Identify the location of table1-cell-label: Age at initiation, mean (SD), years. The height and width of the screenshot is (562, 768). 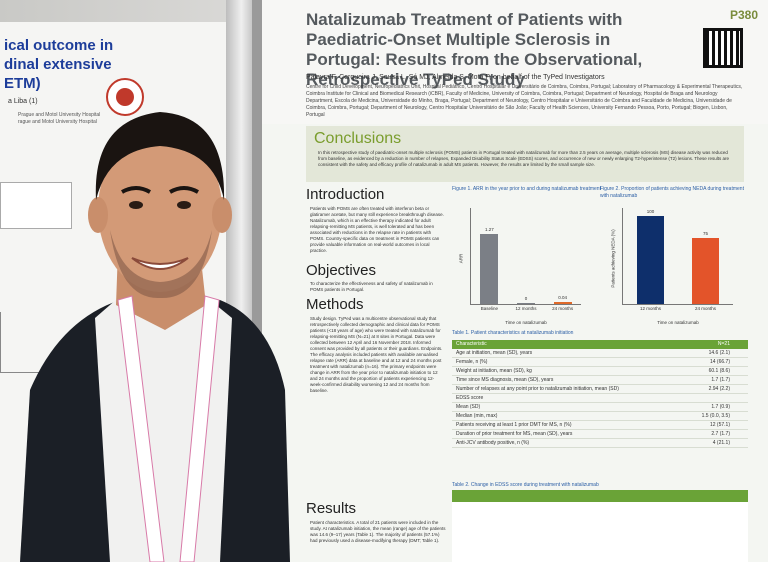
(494, 353).